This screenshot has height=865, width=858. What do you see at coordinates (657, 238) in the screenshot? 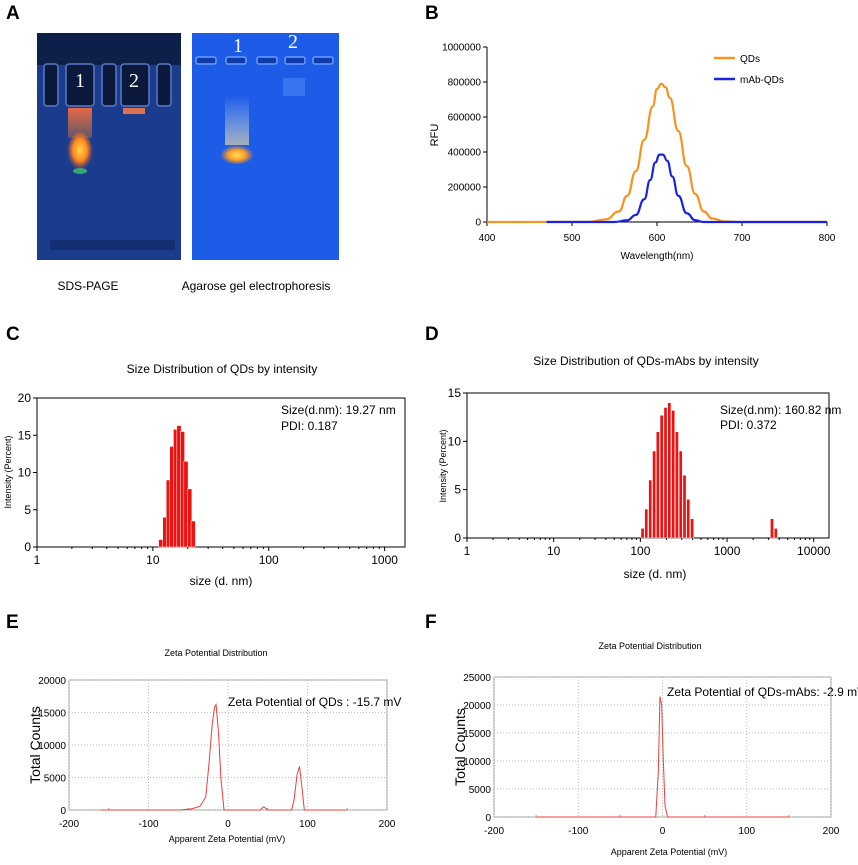
I see `chart-b-xtick-label: 600` at bounding box center [657, 238].